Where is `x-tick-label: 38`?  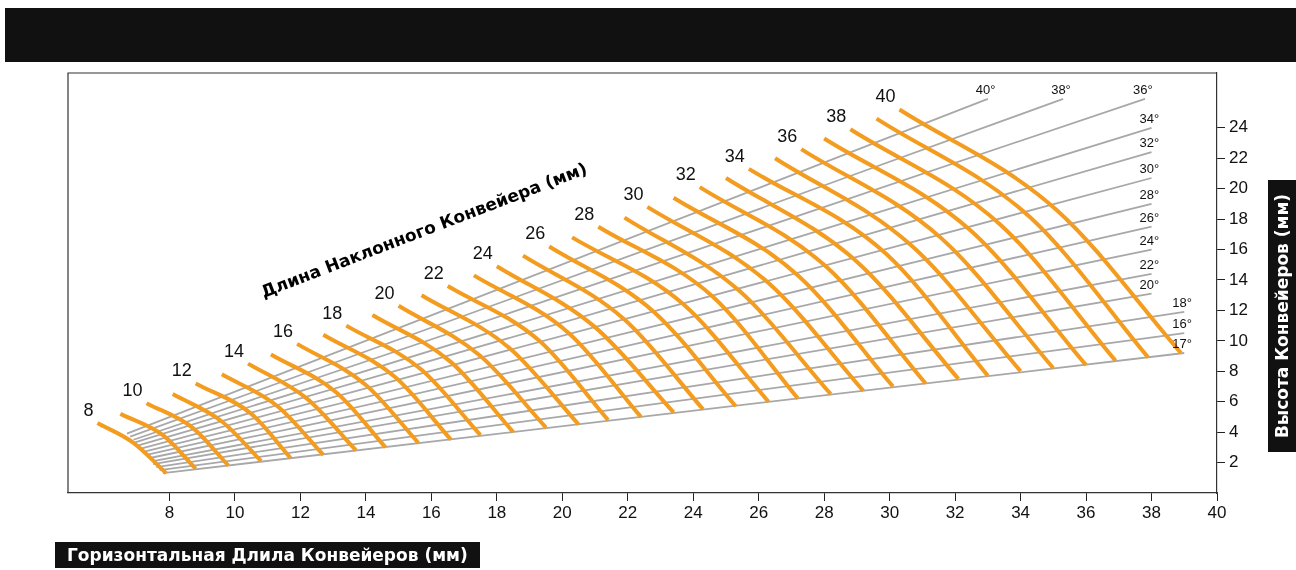
x-tick-label: 38 is located at coordinates (1151, 512).